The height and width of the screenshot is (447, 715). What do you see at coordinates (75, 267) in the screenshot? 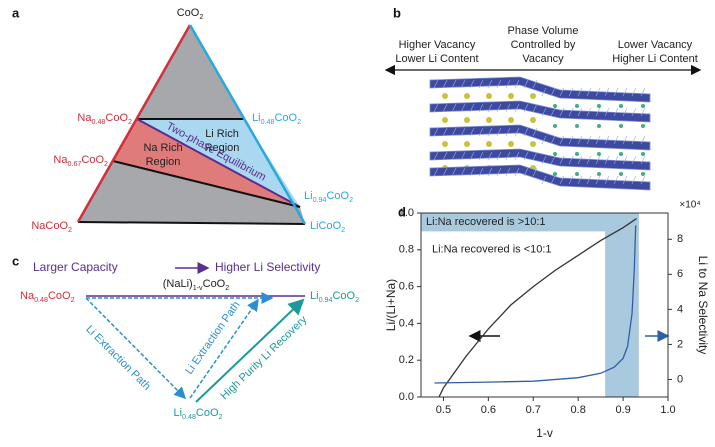
I see `label: Larger Capacity` at bounding box center [75, 267].